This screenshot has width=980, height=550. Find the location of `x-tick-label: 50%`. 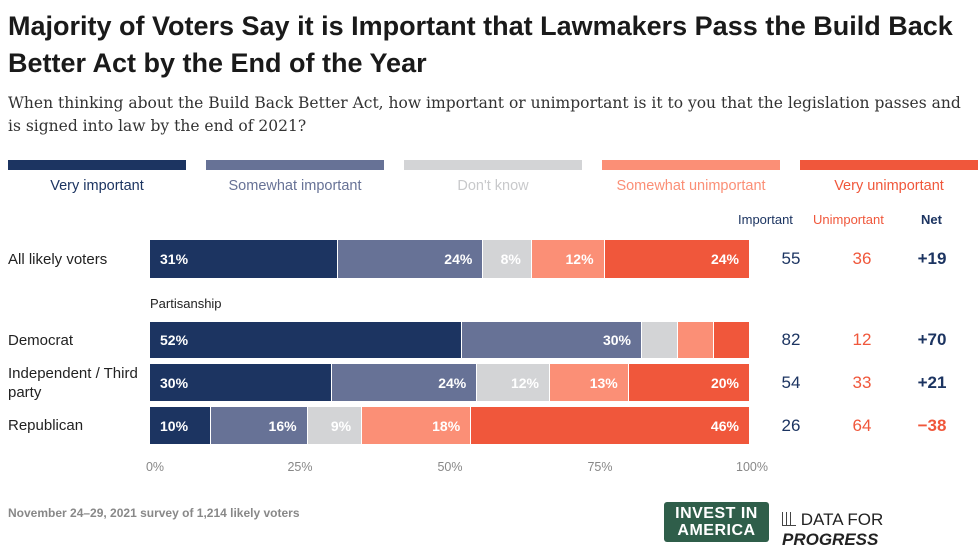

x-tick-label: 50% is located at coordinates (450, 467).